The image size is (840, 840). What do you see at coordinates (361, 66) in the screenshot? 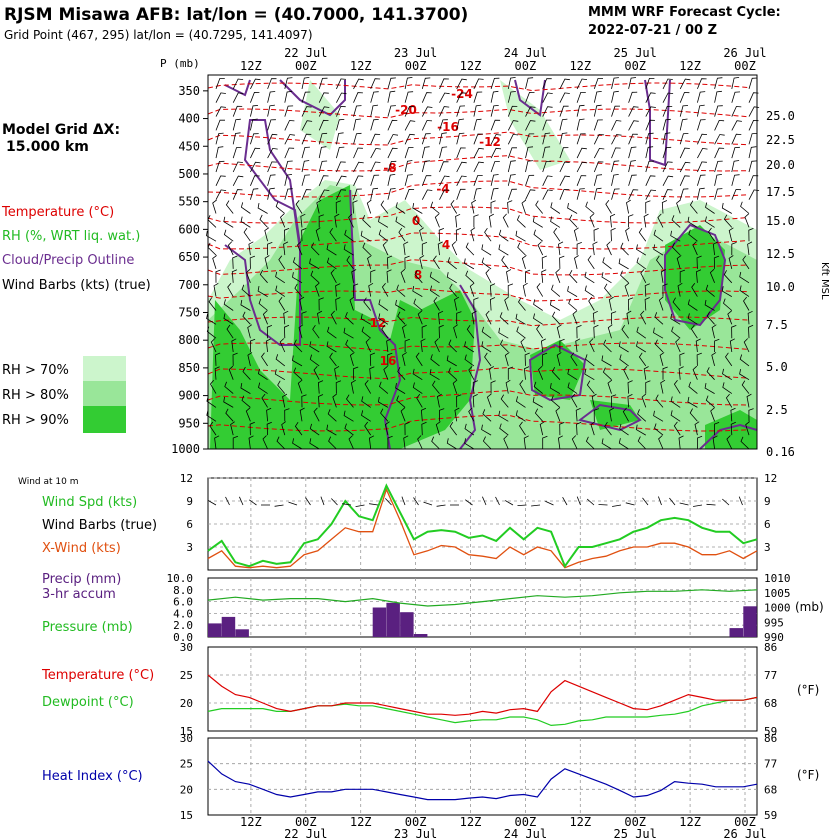
I see `top-hour-label-2: 12Z` at bounding box center [361, 66].